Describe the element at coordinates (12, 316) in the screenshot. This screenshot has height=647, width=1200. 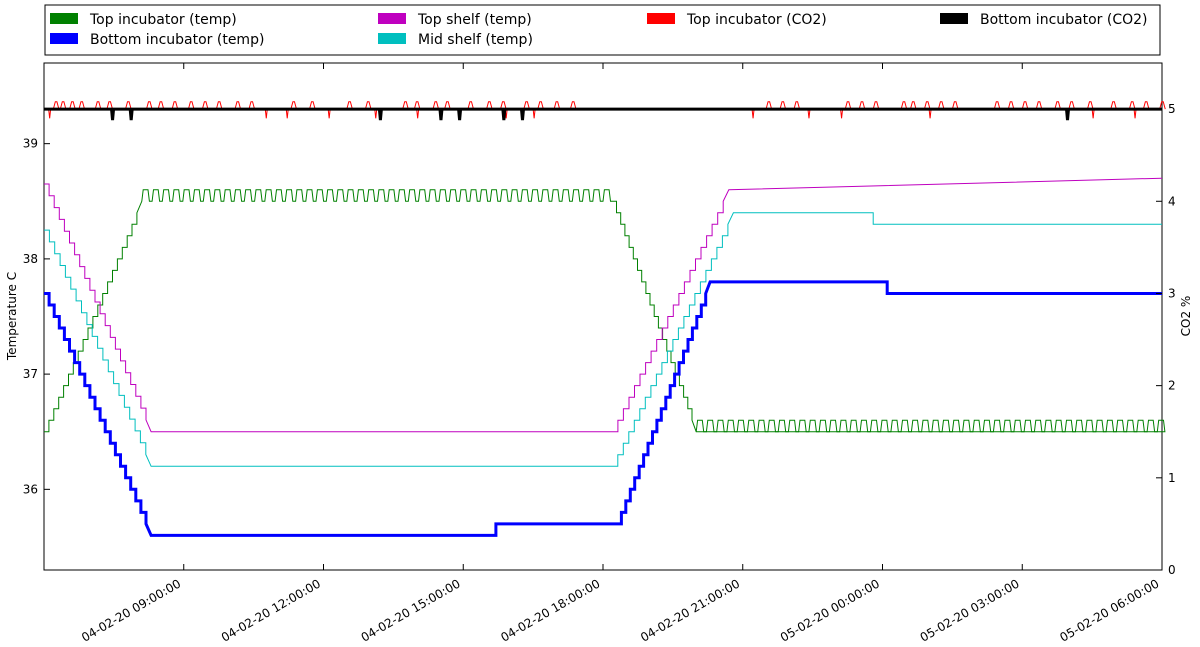
I see `y-axis-label-left: Temperature C` at that location.